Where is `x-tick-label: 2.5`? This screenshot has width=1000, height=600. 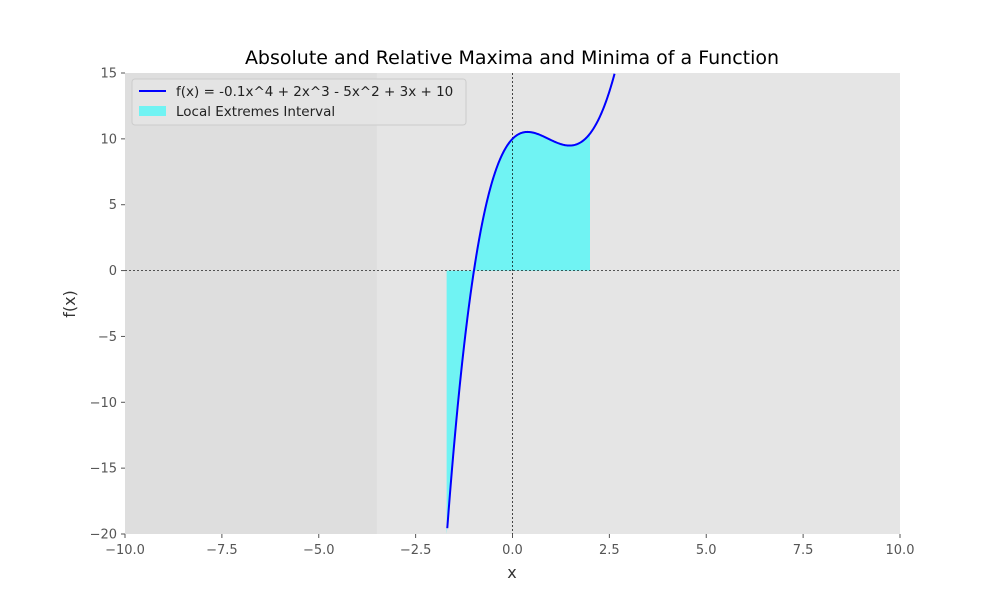
x-tick-label: 2.5 is located at coordinates (609, 550).